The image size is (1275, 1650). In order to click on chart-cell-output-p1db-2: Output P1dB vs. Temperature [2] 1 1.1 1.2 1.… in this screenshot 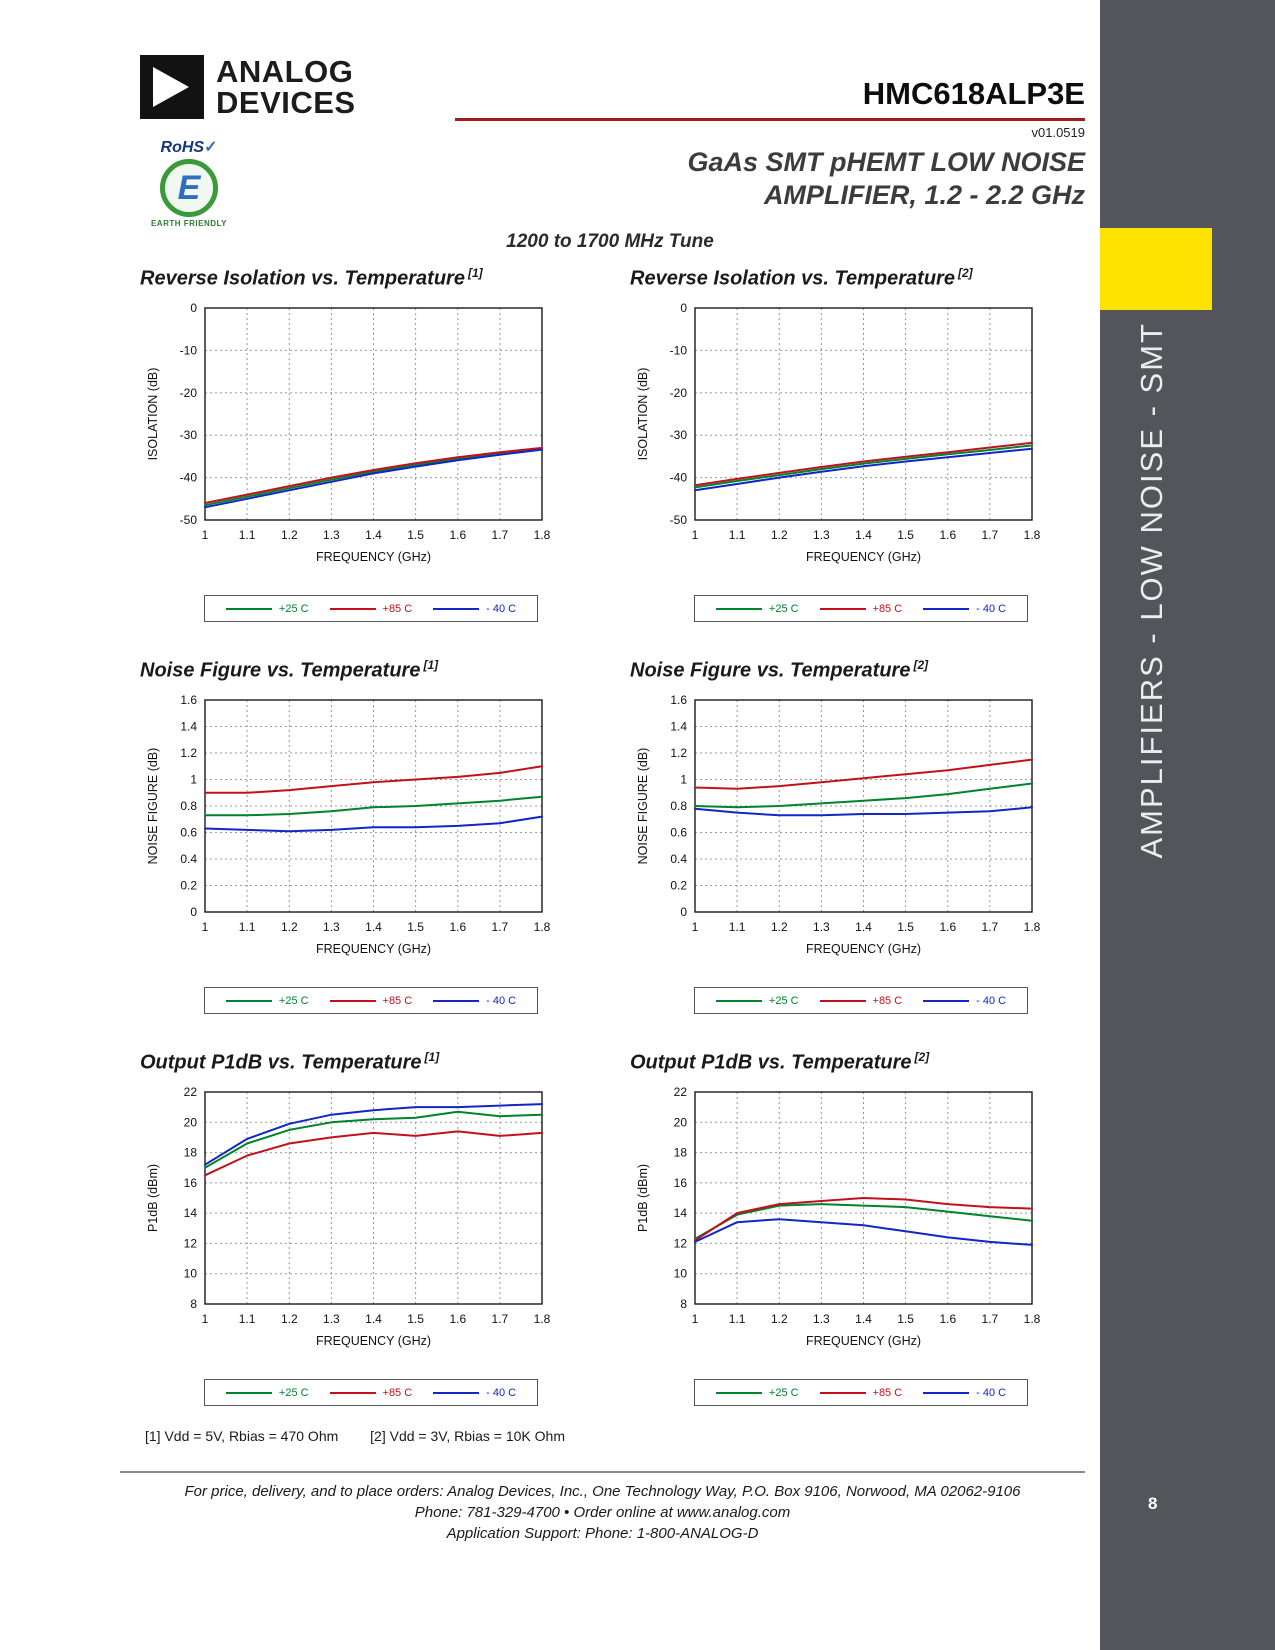, I will do `click(860, 1228)`.